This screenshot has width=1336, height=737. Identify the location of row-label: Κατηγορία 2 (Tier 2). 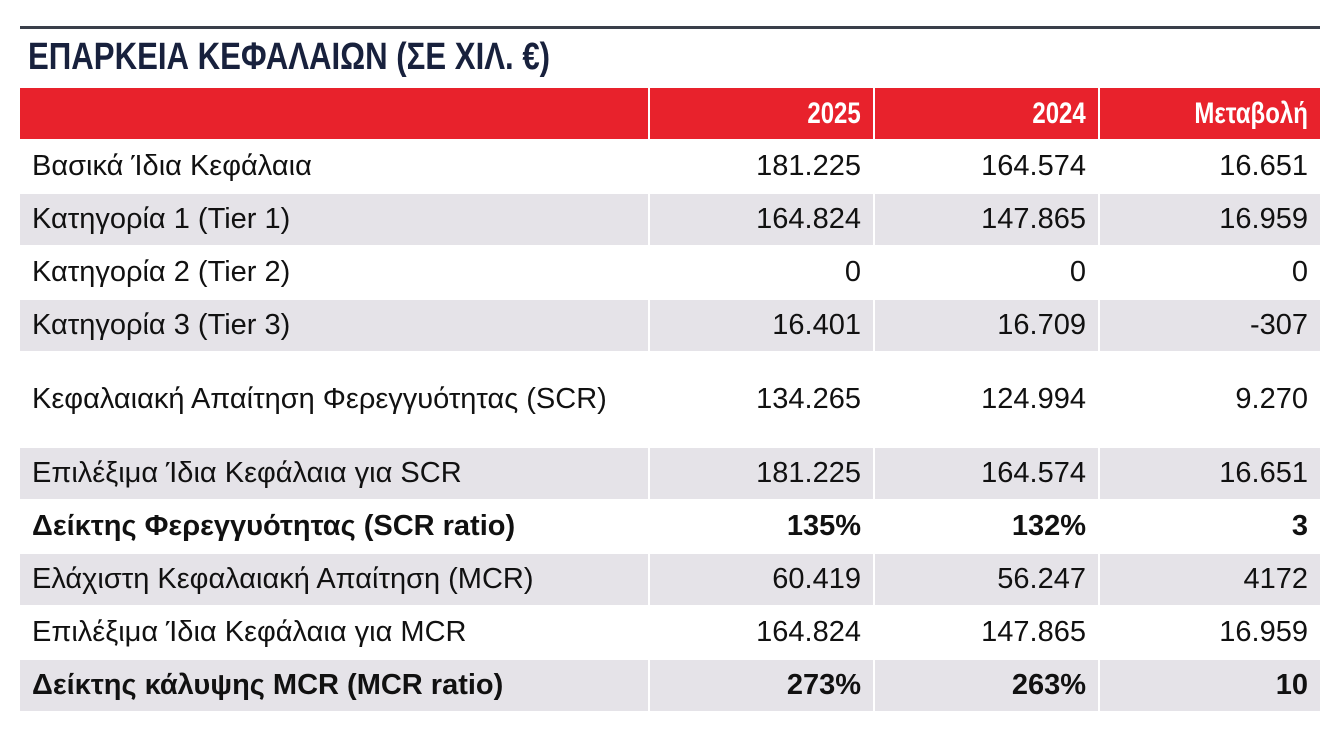
(335, 272).